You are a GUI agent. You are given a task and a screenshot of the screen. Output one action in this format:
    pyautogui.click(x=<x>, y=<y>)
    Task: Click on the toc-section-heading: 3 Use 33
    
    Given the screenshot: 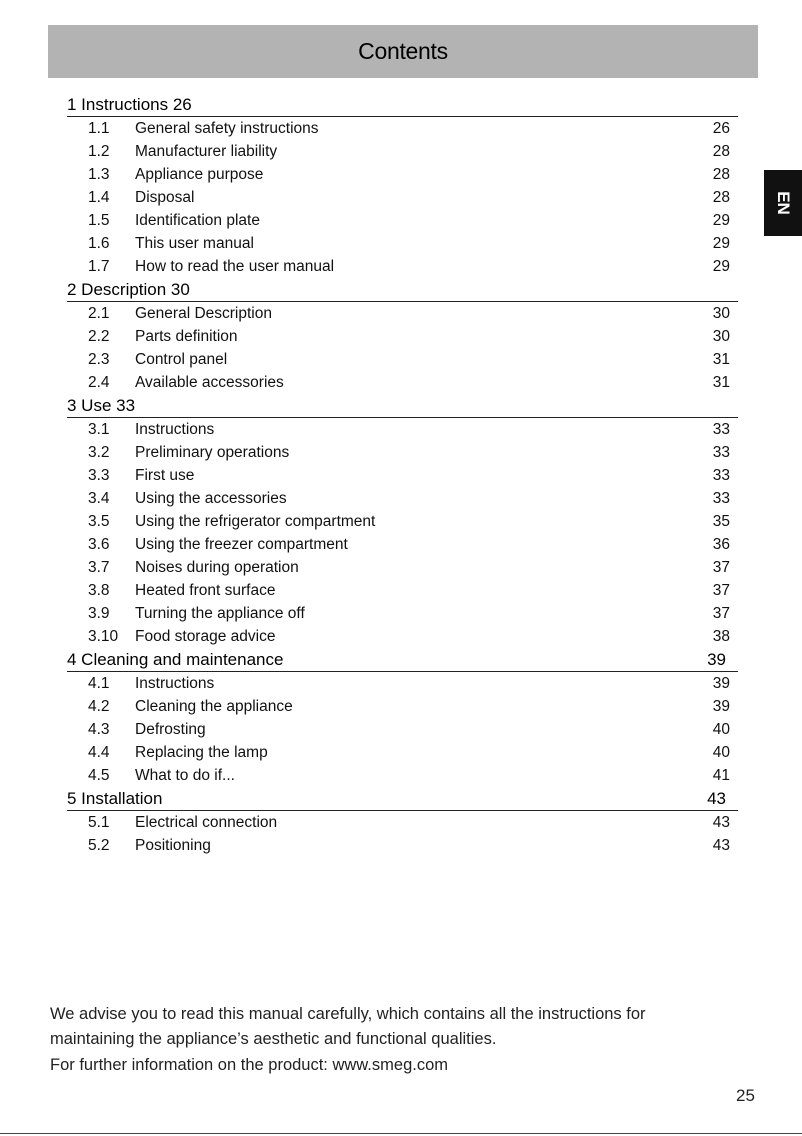 What is the action you would take?
    pyautogui.click(x=402, y=406)
    